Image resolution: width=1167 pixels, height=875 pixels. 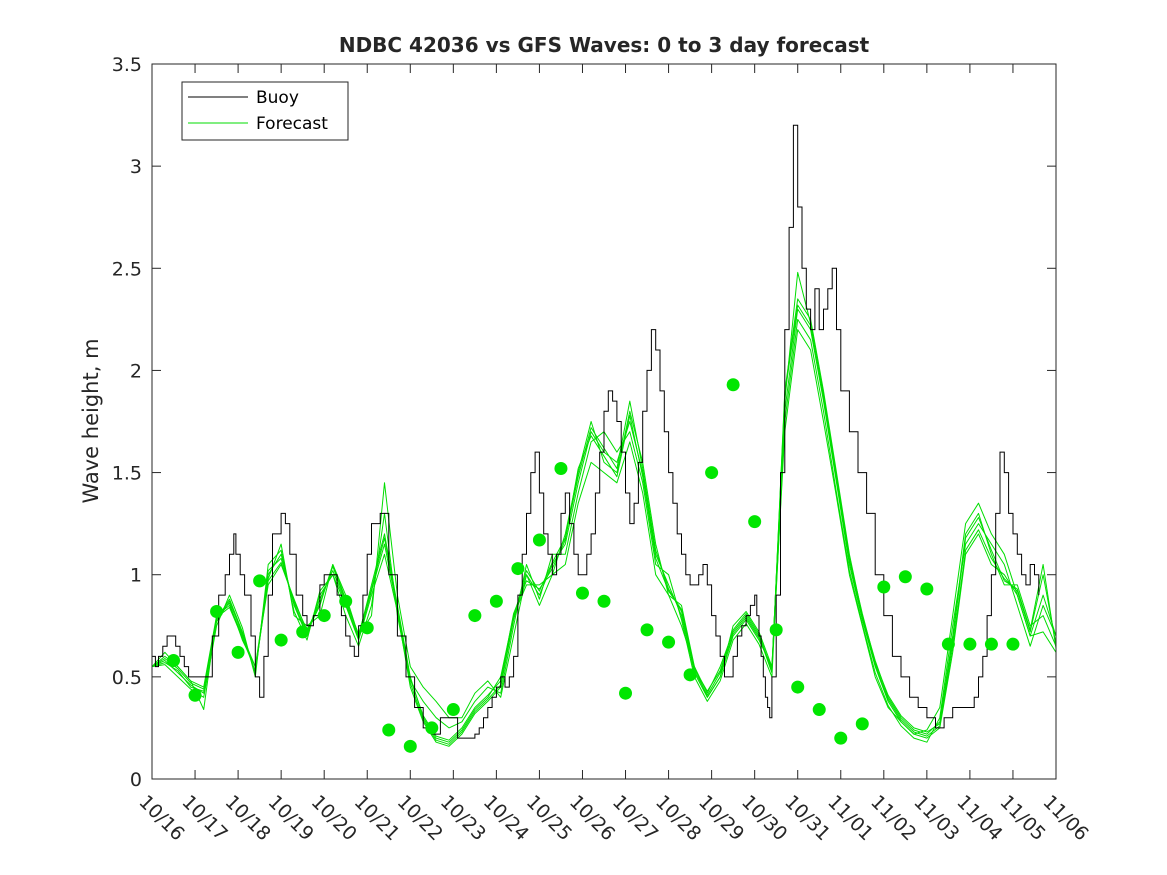 I want to click on legend-box, so click(x=265, y=111).